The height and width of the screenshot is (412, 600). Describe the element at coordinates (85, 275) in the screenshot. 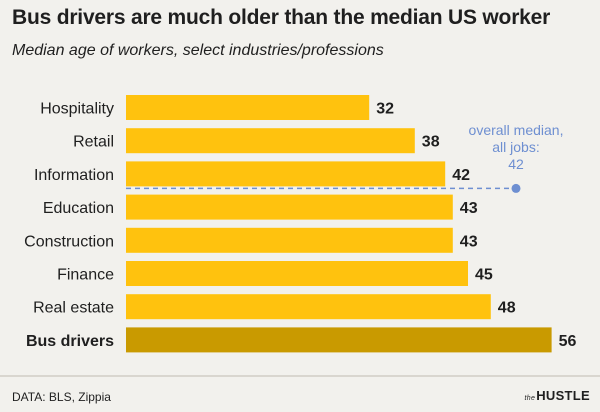

I see `category-label: Finance` at that location.